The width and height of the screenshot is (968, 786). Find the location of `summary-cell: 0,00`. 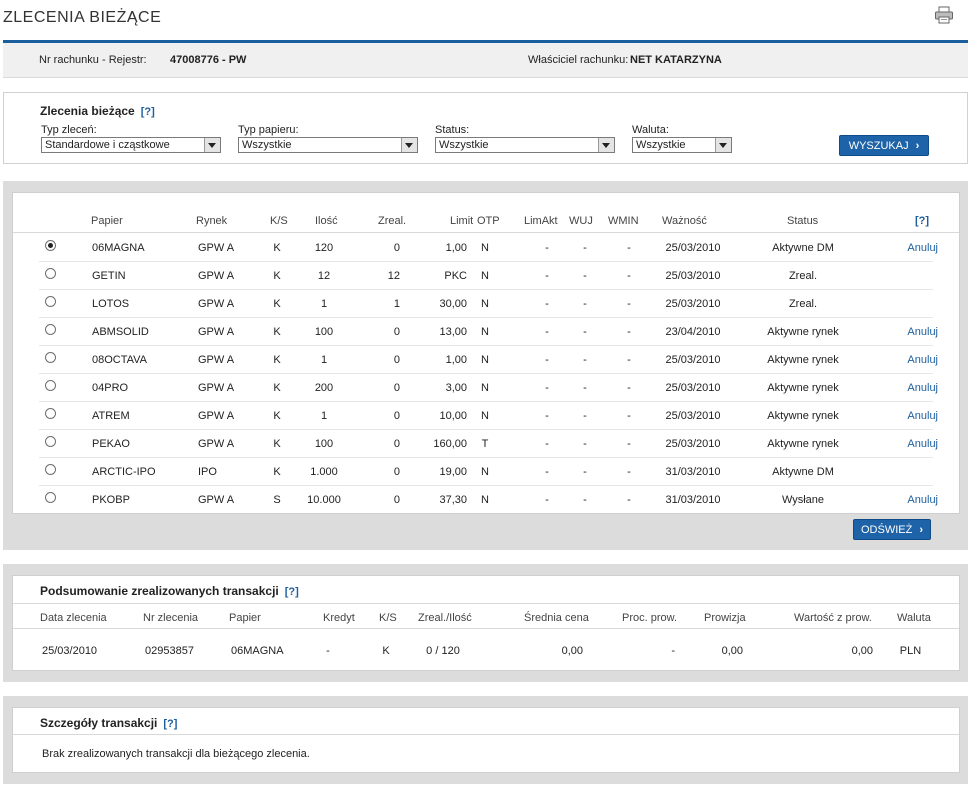

summary-cell: 0,00 is located at coordinates (732, 651).